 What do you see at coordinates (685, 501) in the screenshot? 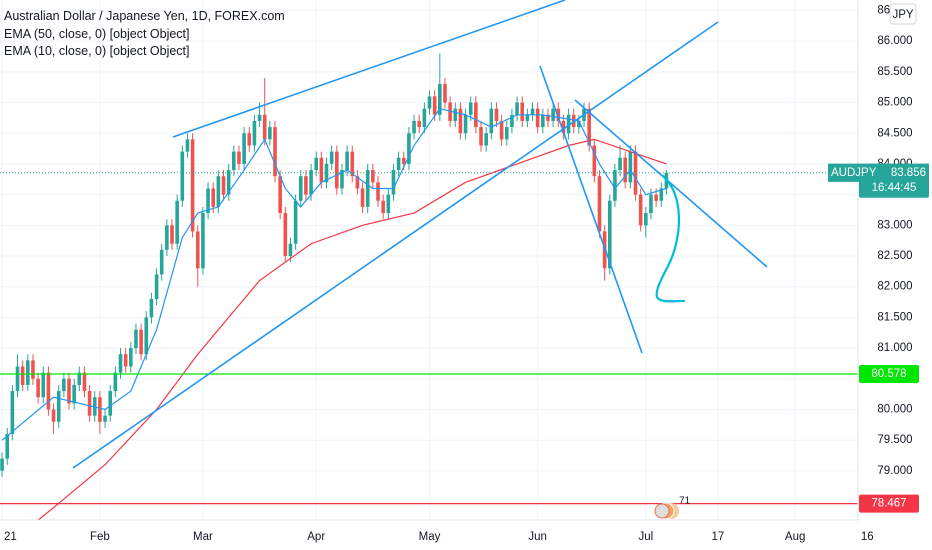
I see `event-count: 71` at bounding box center [685, 501].